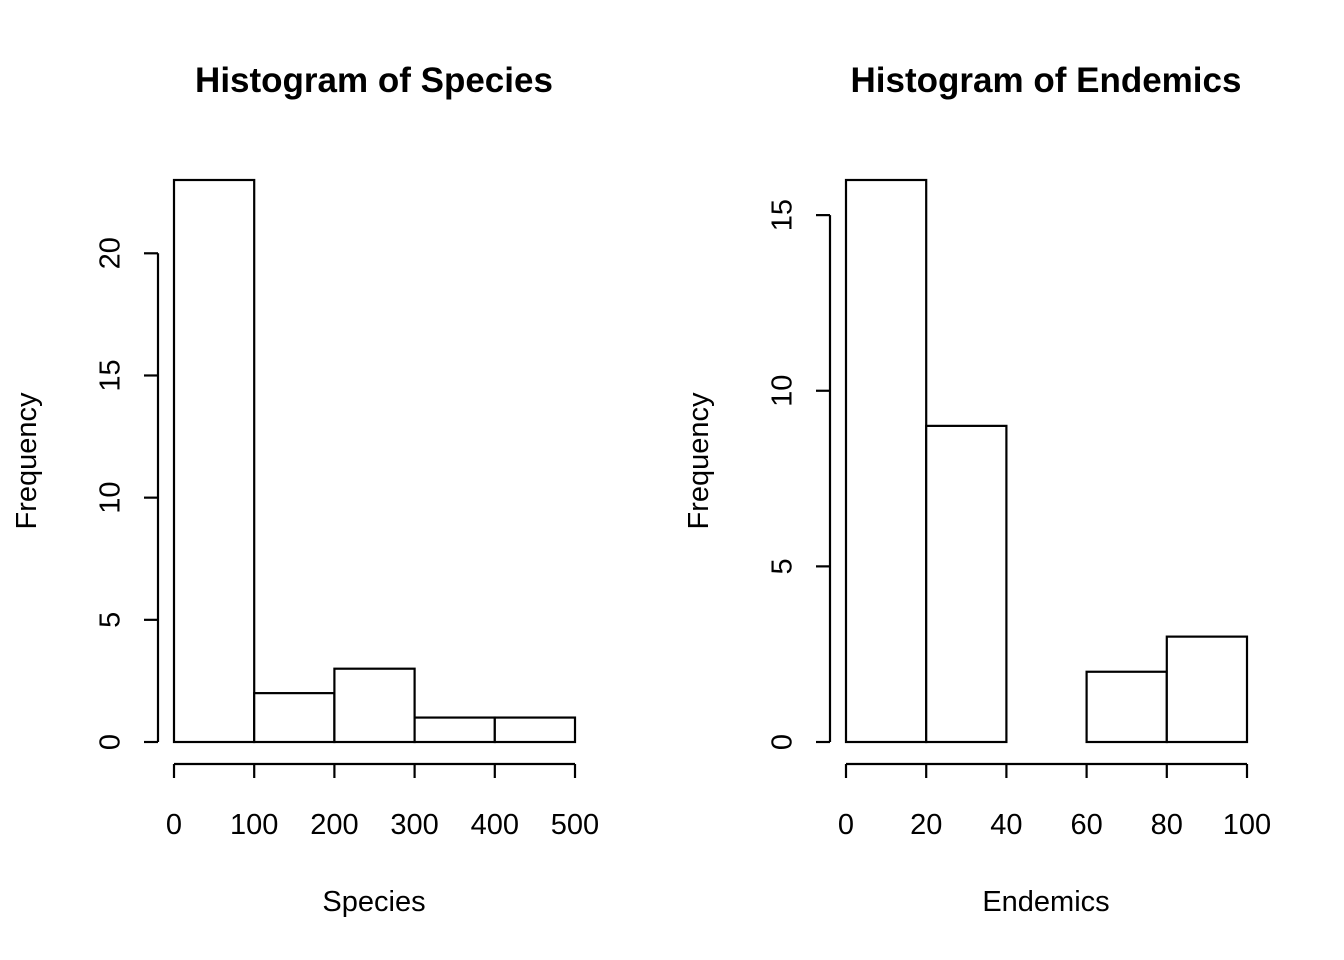 The height and width of the screenshot is (960, 1344). I want to click on x-axis-label: Endemics, so click(1045, 902).